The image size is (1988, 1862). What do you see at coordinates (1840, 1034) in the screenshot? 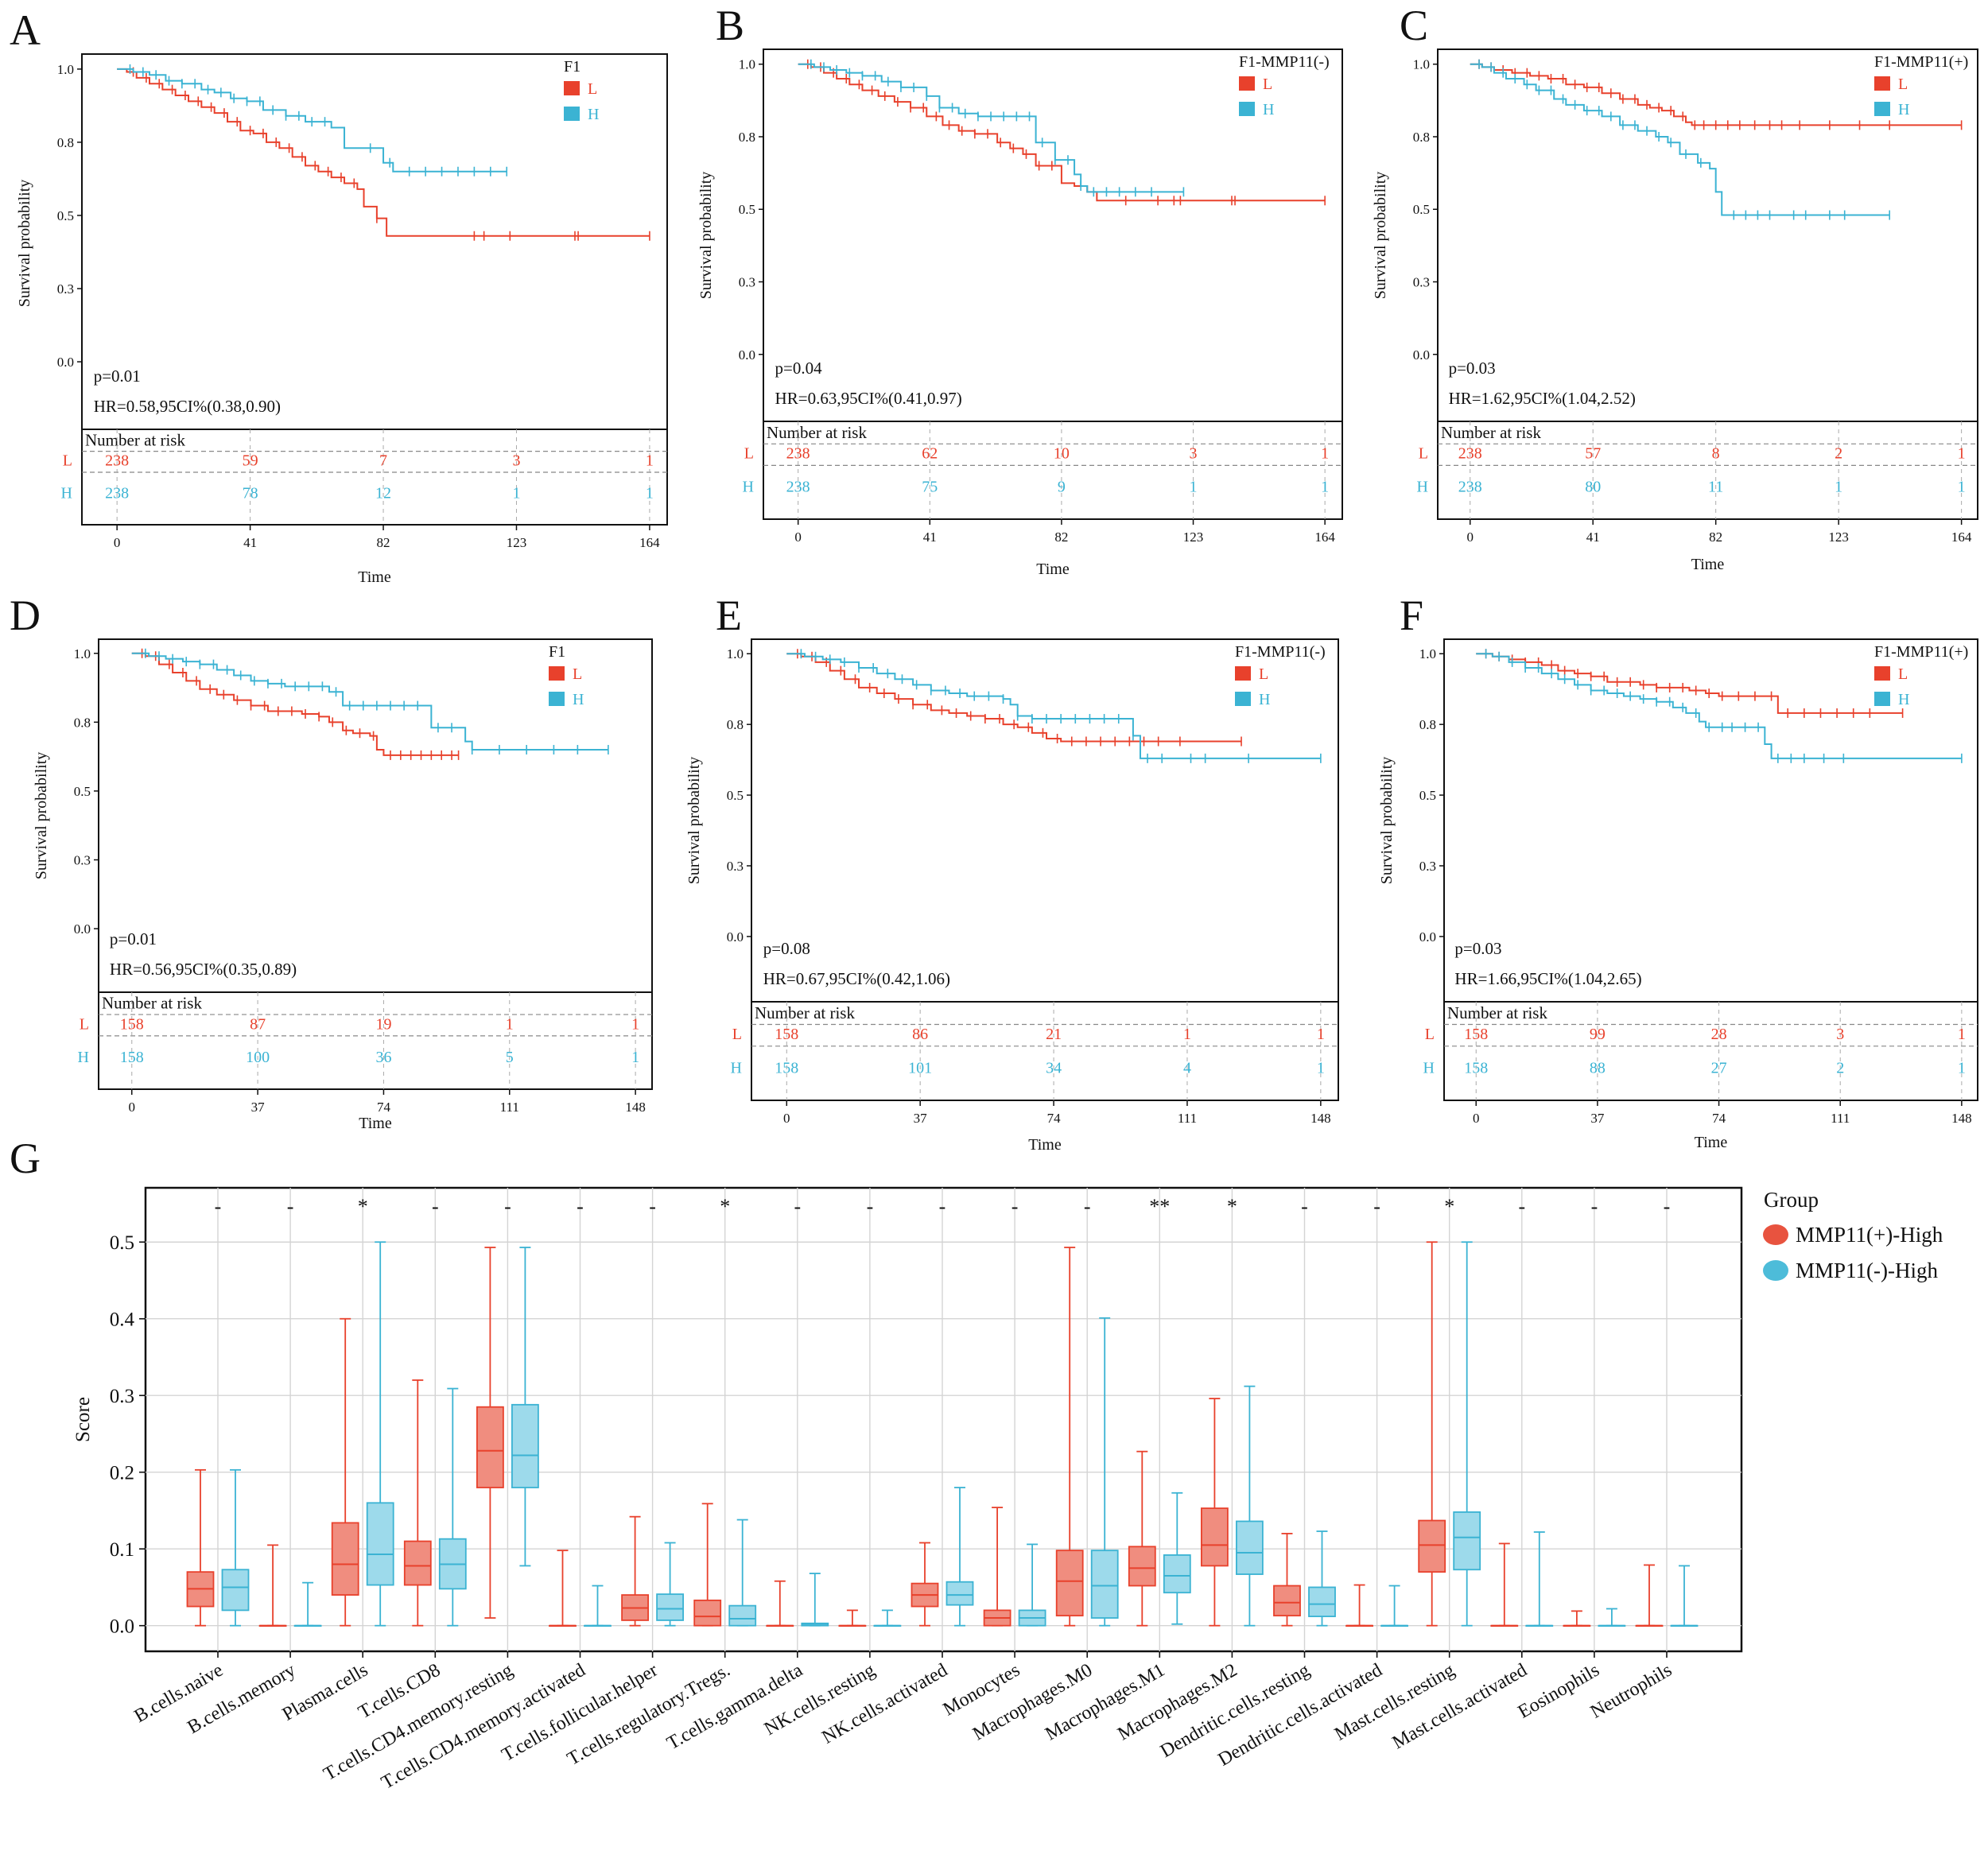
I see `risk-count-L: 3` at bounding box center [1840, 1034].